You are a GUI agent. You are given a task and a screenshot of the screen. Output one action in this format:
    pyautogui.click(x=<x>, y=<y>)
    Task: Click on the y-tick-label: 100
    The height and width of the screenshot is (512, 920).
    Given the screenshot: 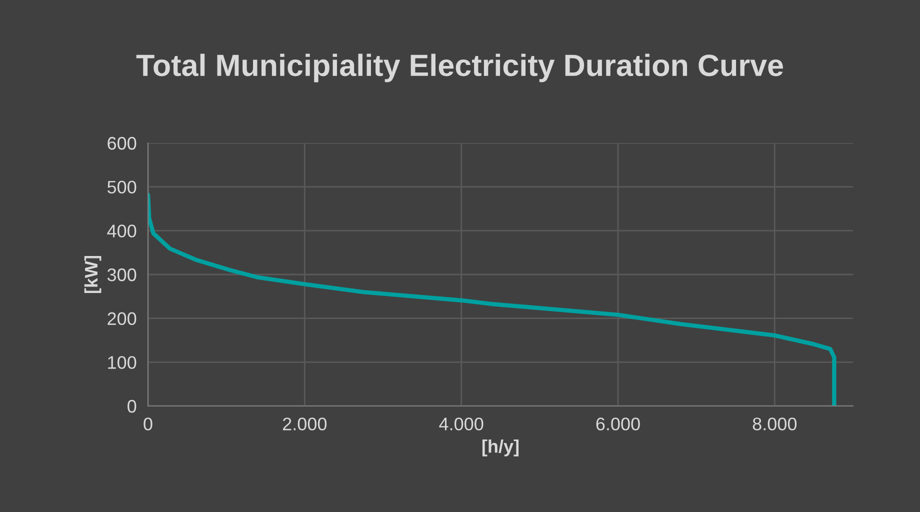 What is the action you would take?
    pyautogui.click(x=122, y=362)
    